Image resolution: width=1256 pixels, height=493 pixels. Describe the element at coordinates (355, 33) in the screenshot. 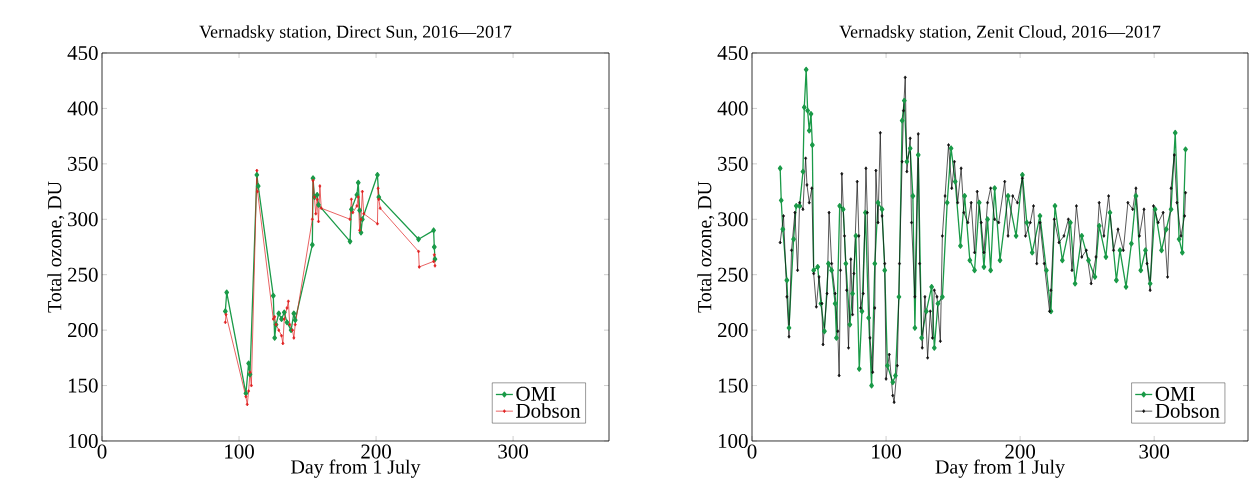

I see `chart-title: Vernadsky station, Direct Sun, 2016—2017` at that location.